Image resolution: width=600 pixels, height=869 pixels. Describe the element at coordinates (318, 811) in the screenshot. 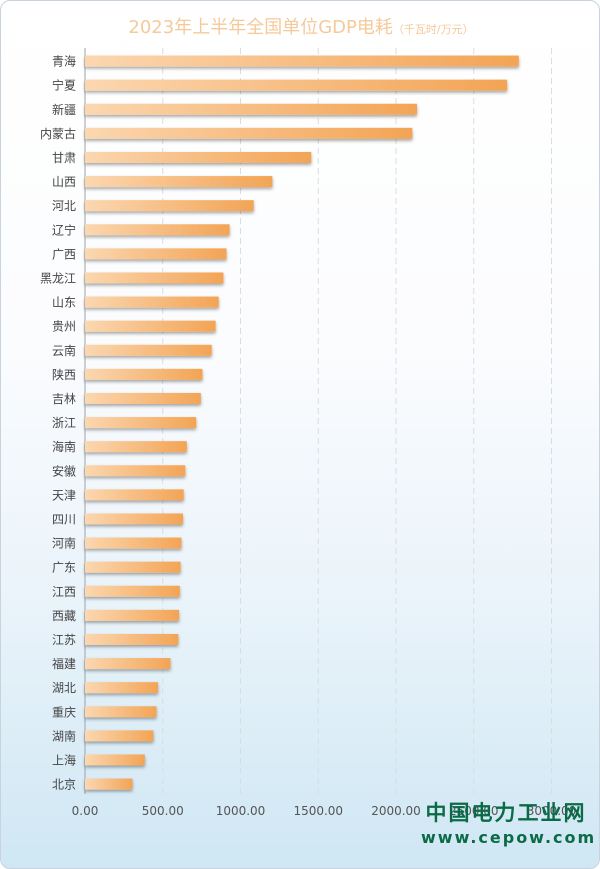

I see `x-tick-label: 1500.00` at that location.